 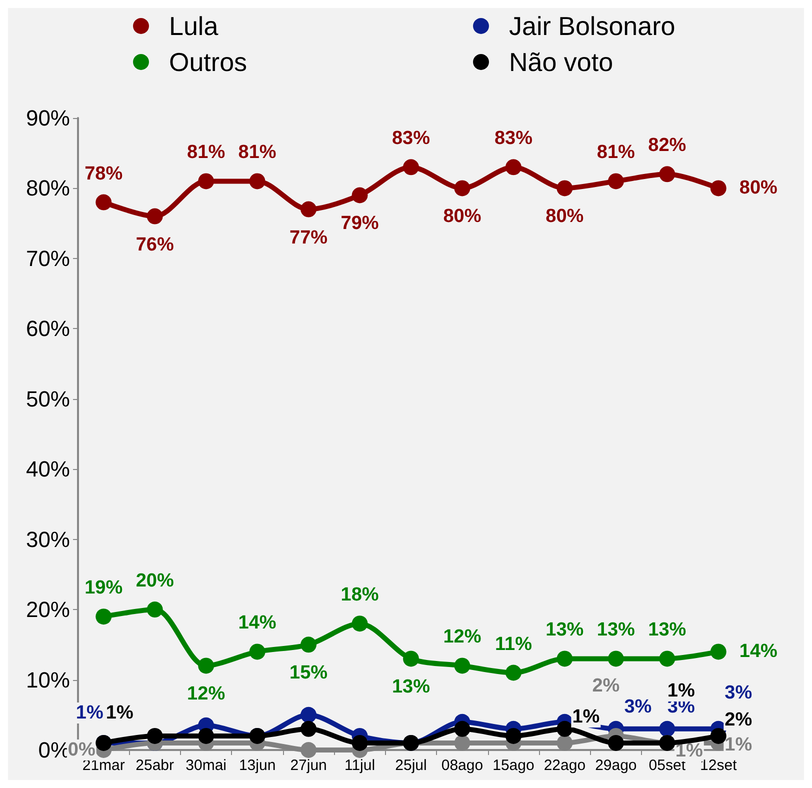 What do you see at coordinates (308, 765) in the screenshot?
I see `x-tick-label: 27jun` at bounding box center [308, 765].